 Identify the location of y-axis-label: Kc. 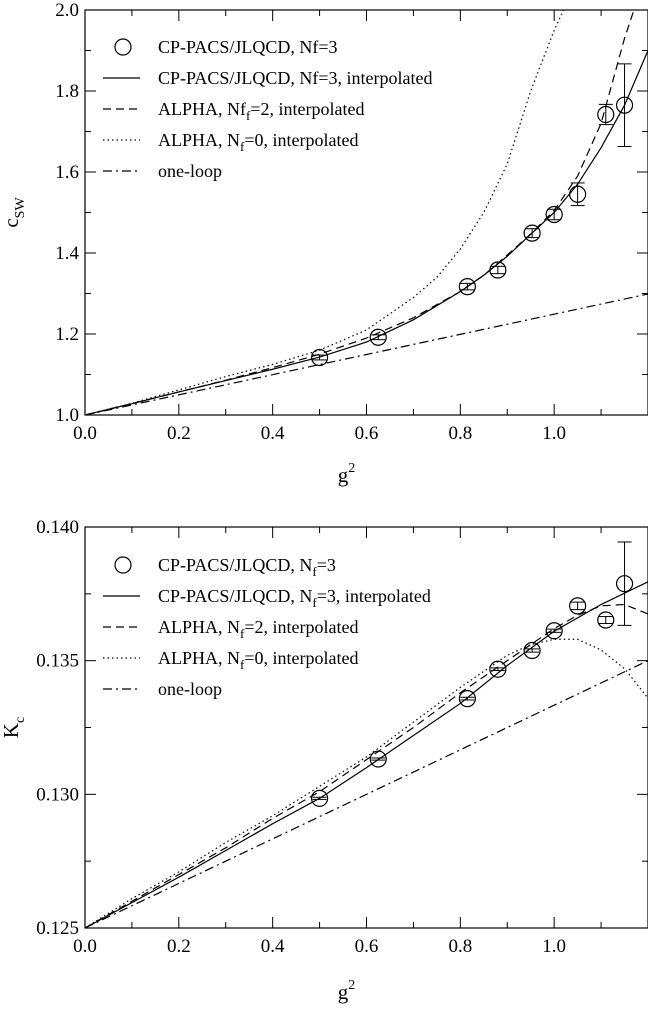
(14, 727).